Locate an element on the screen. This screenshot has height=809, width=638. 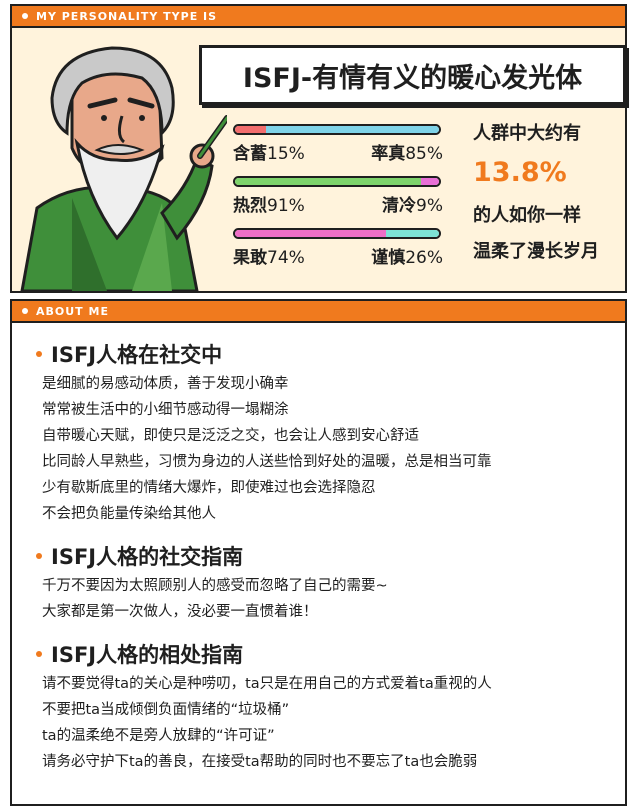
population-stat: 人群中大约有 13.8% 的人如你一样 温柔了漫长岁月 is located at coordinates (548, 193).